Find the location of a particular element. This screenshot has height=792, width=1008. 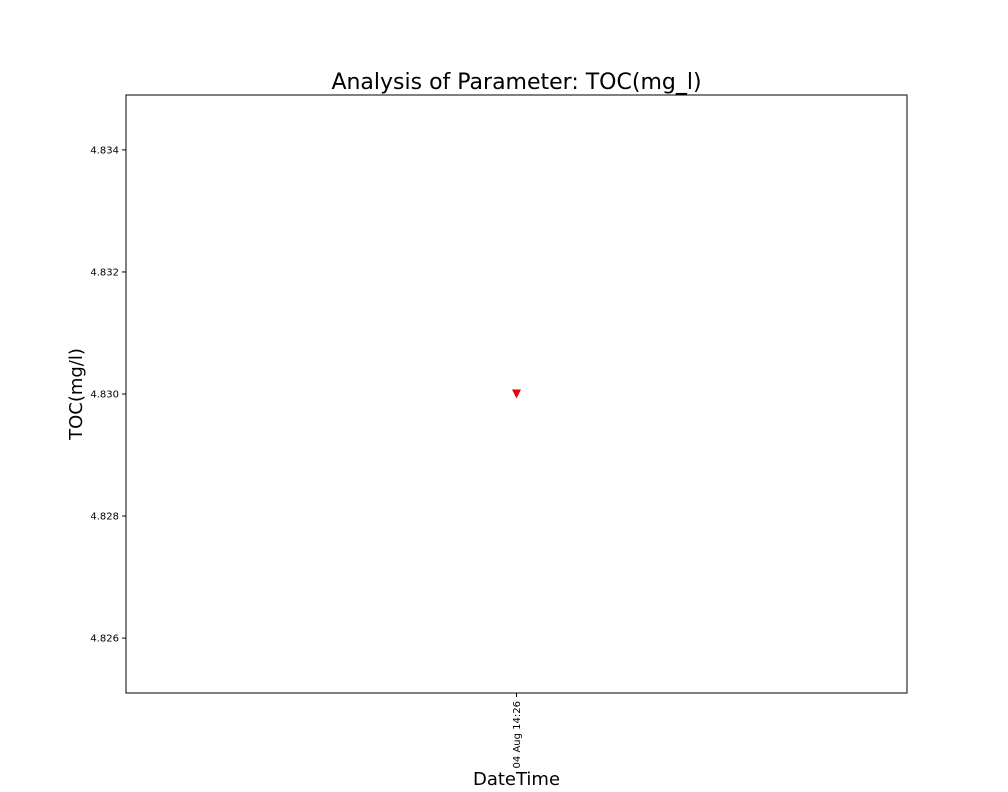

y-tick-label: 4.828 is located at coordinates (104, 517).